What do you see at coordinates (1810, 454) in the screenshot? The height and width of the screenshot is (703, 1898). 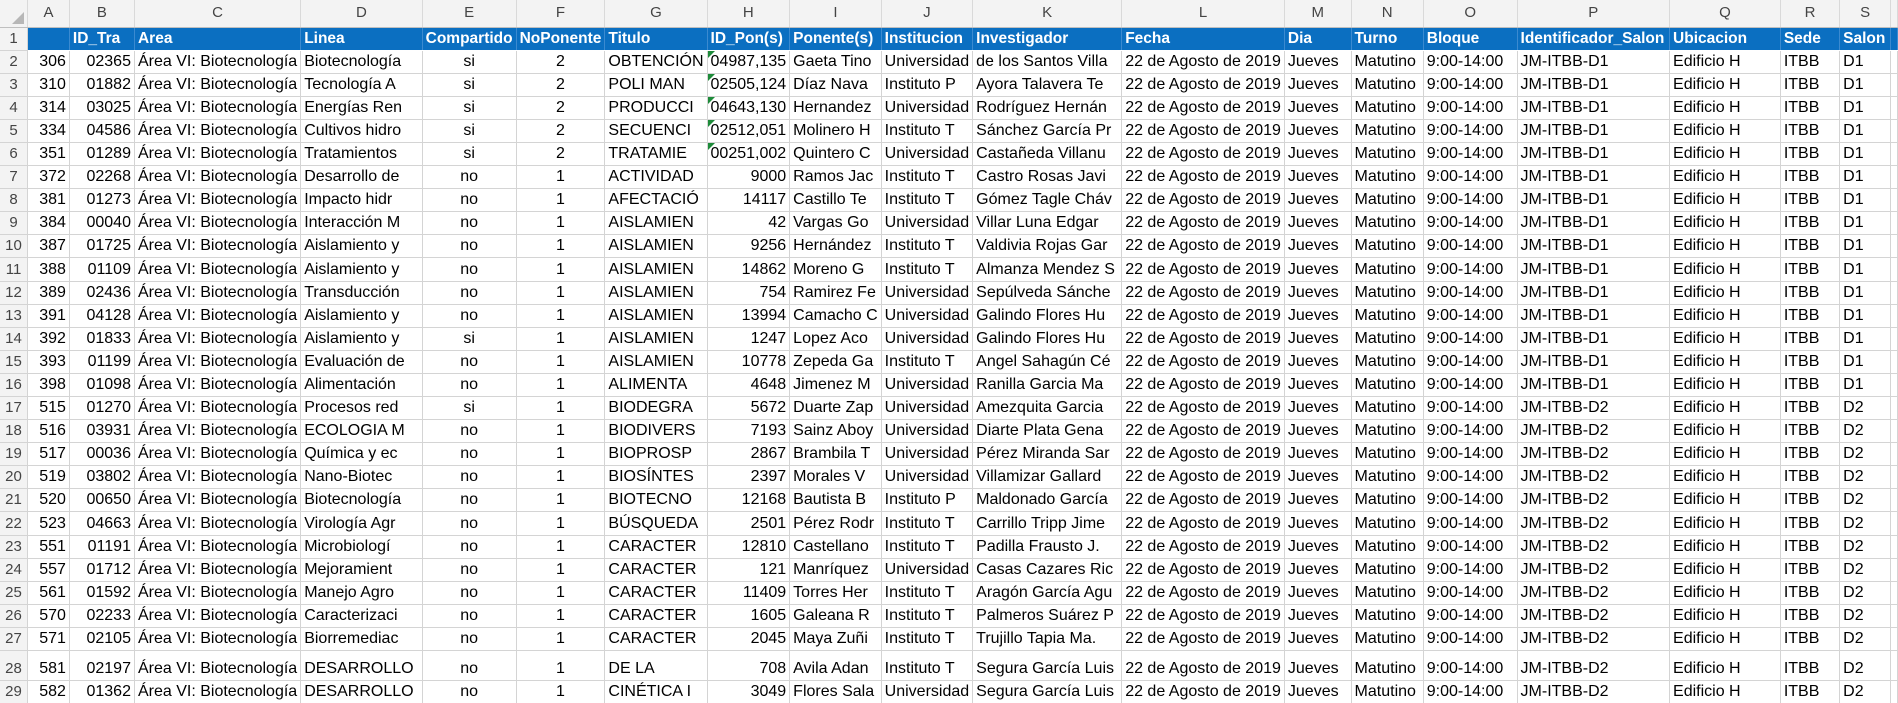 I see `cell-r-19: ITBB` at bounding box center [1810, 454].